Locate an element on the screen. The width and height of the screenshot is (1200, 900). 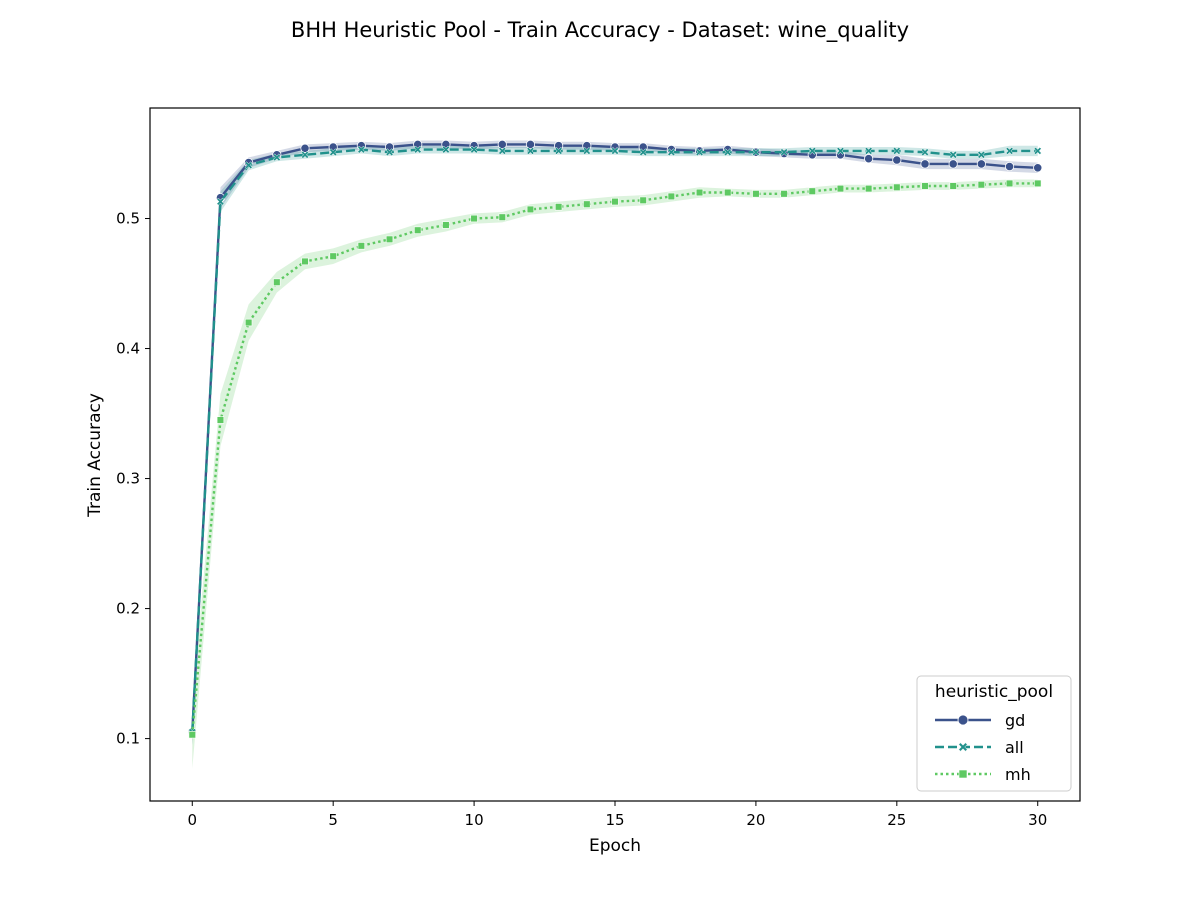
x-tick-label: 30 is located at coordinates (1037, 820).